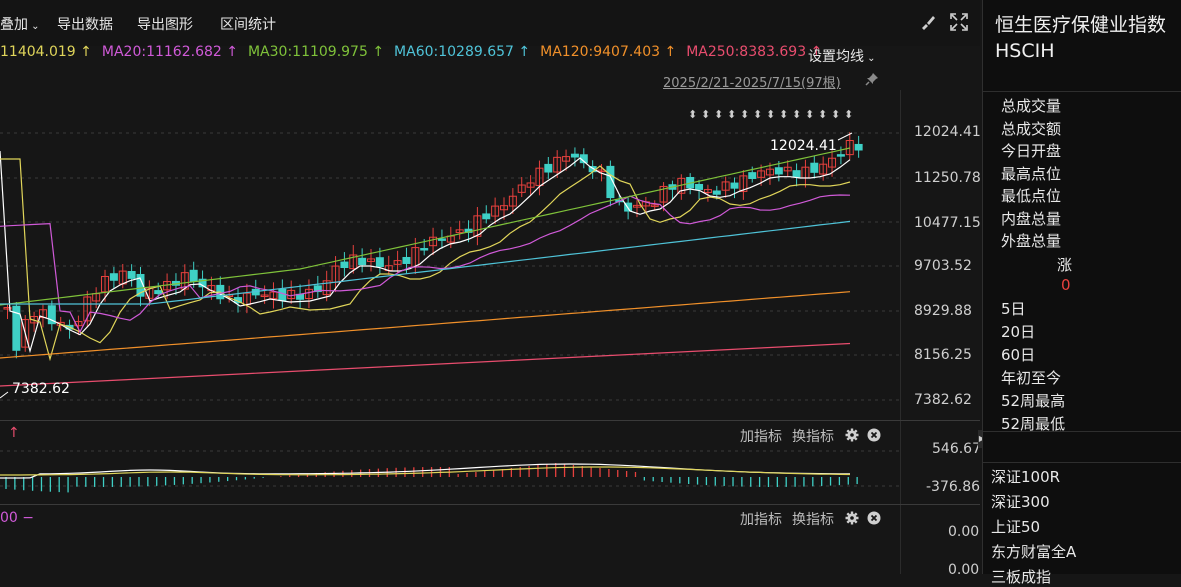  What do you see at coordinates (813, 437) in the screenshot?
I see `switch-indicator-button: 换指标` at bounding box center [813, 437].